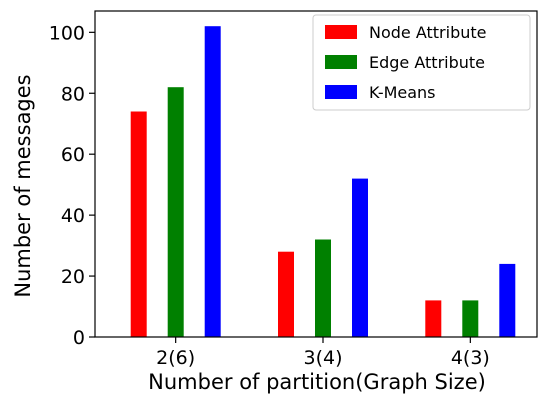  I want to click on y-tick-label: 80, so click(73, 94).